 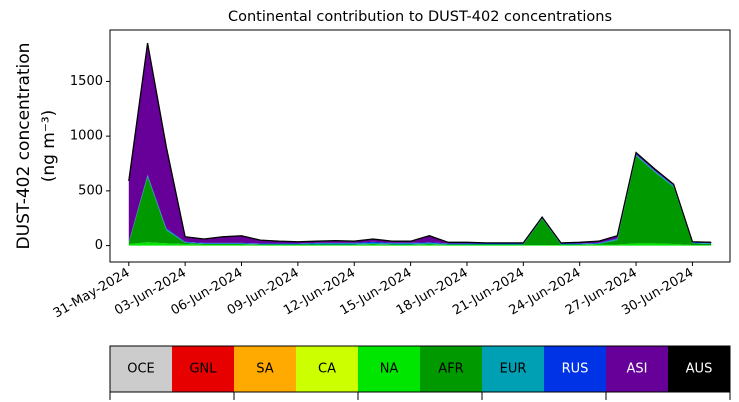 I want to click on legend-label: AUS, so click(x=699, y=369).